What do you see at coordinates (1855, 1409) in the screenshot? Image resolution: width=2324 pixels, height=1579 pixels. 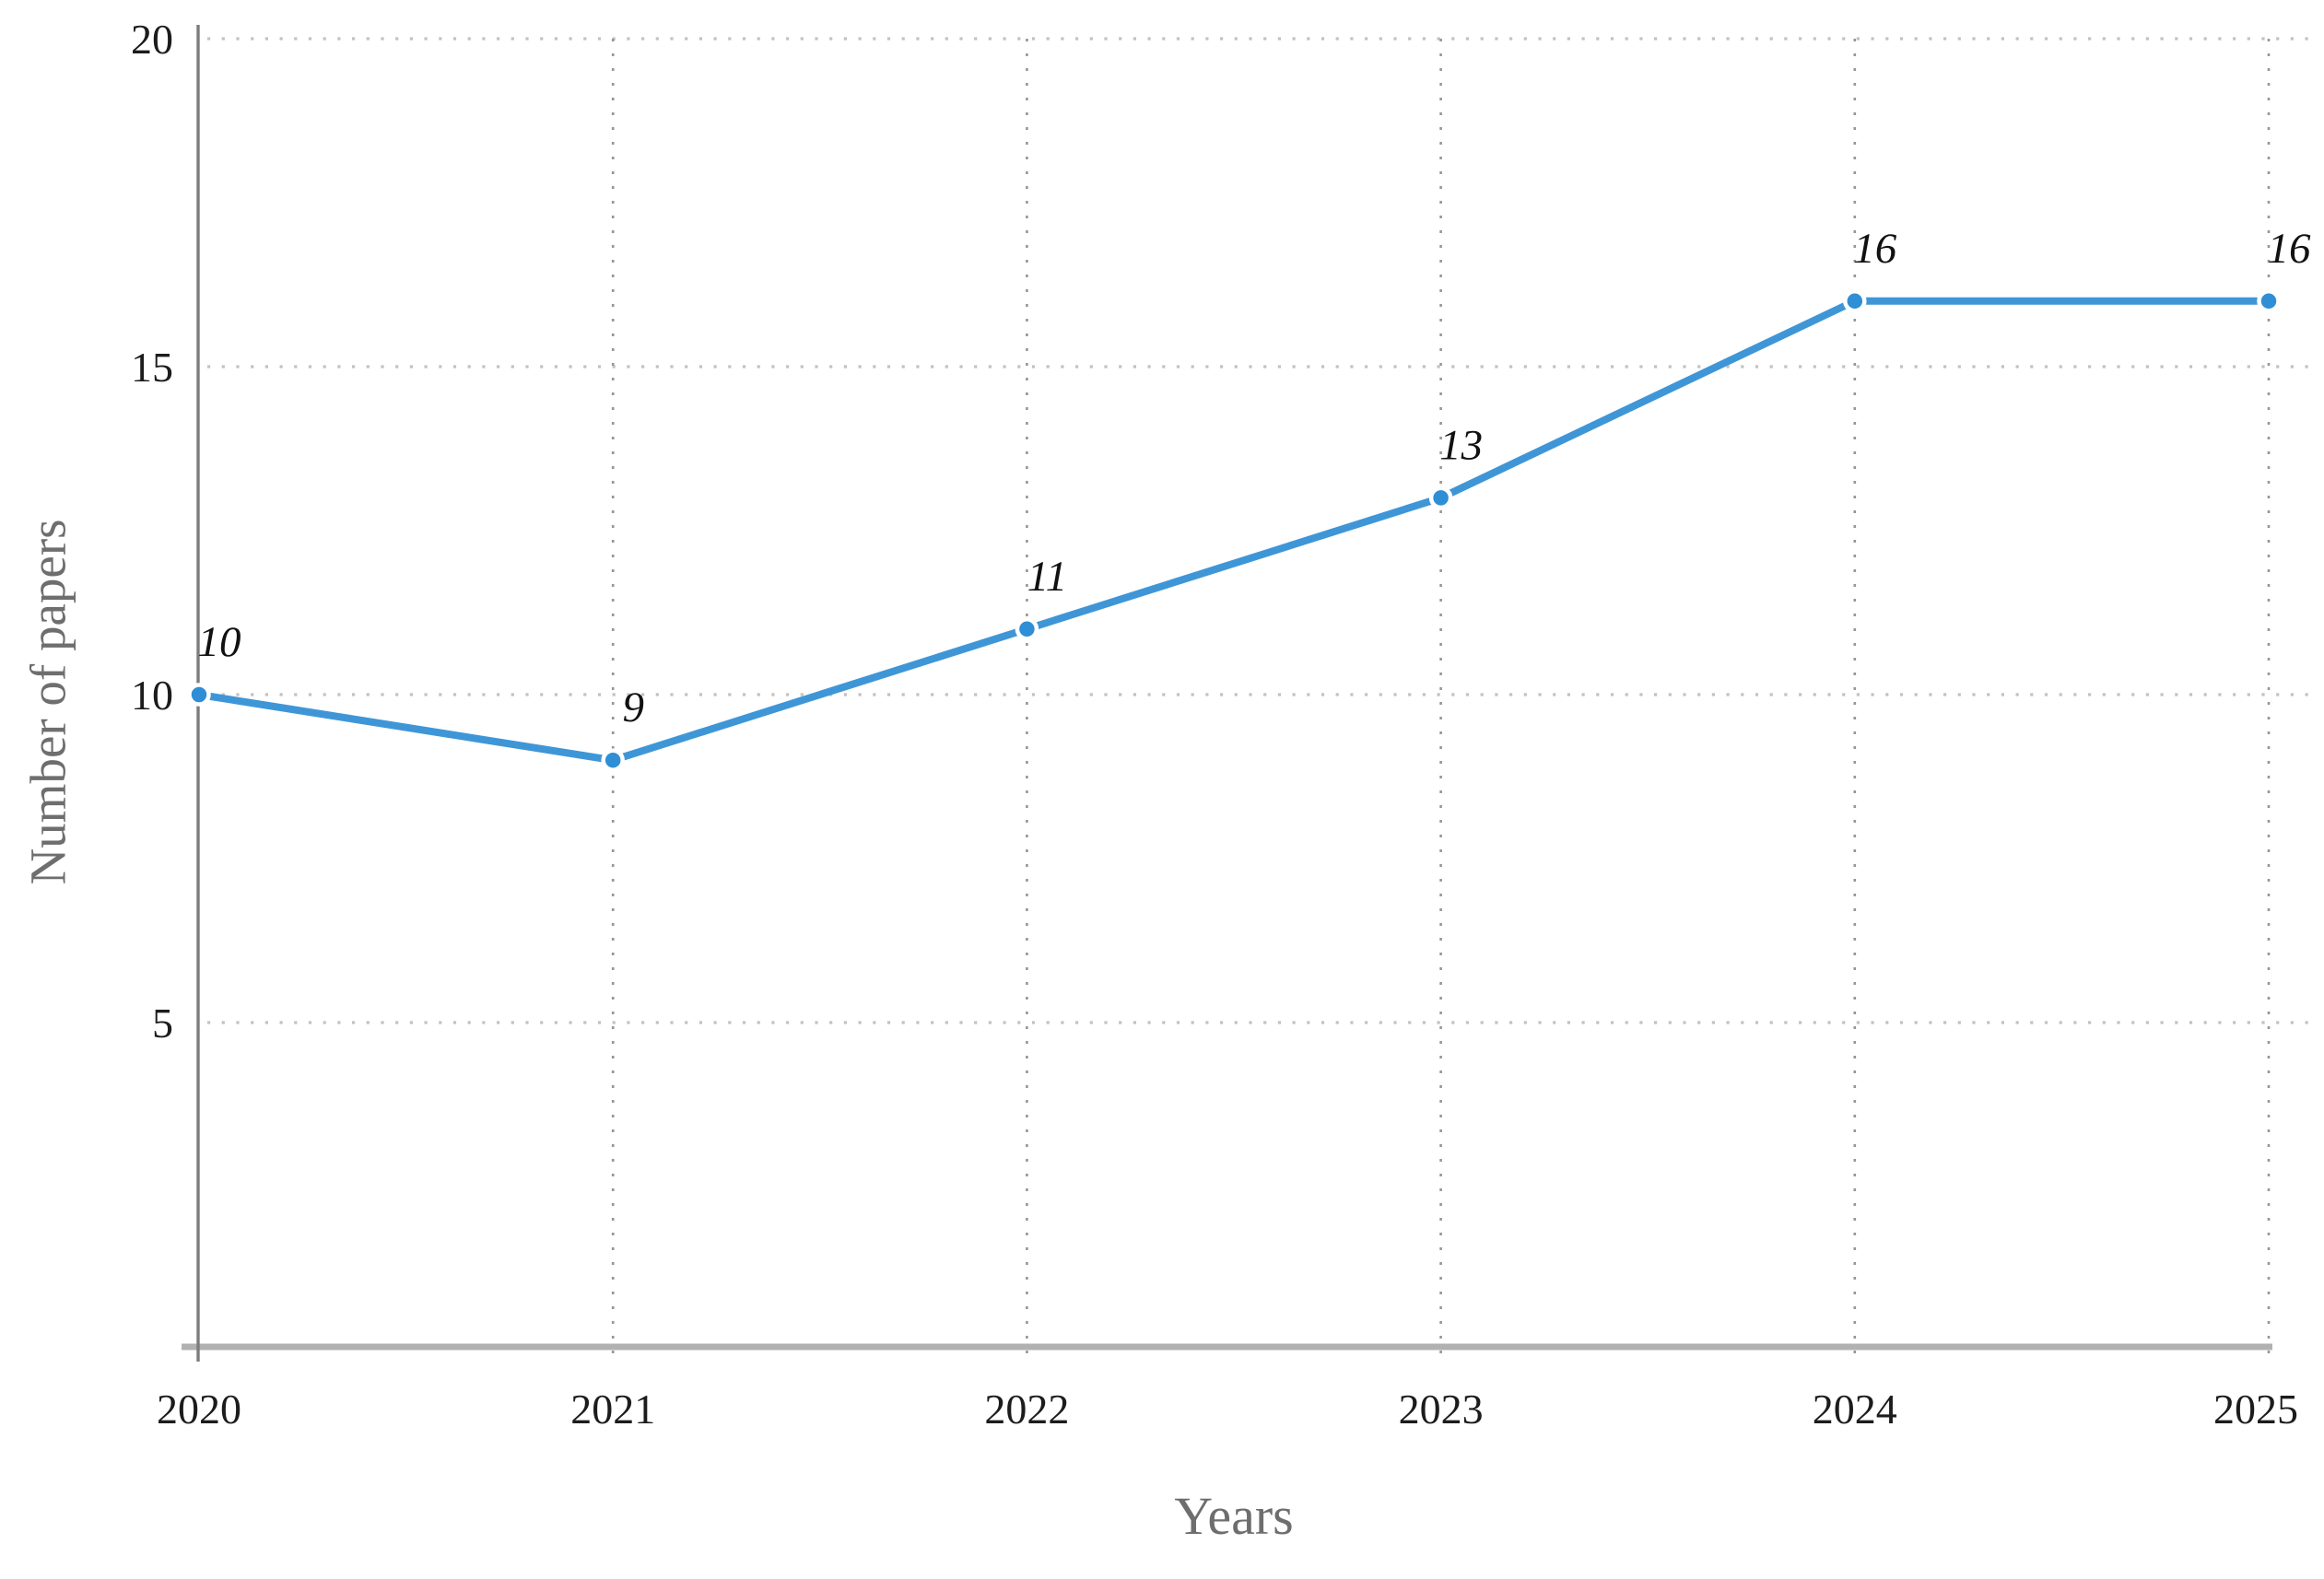 I see `x-tick-label: 2024` at bounding box center [1855, 1409].